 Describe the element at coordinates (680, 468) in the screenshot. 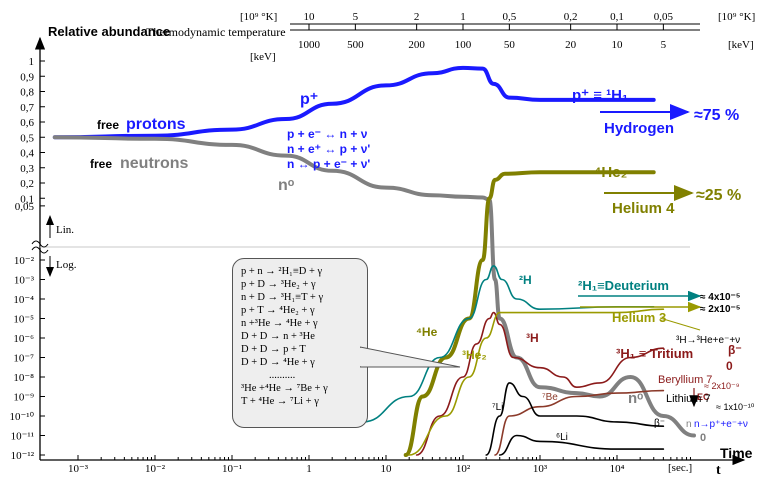

I see `x-unit-label: [sec.]` at that location.